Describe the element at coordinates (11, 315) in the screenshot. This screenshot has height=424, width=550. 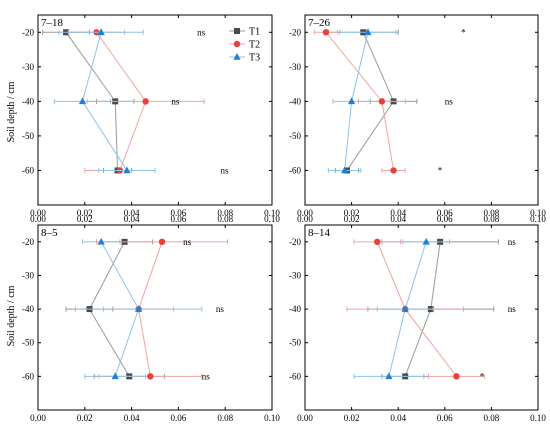
I see `y-axis-label-bottom: Soil depth / cm` at that location.